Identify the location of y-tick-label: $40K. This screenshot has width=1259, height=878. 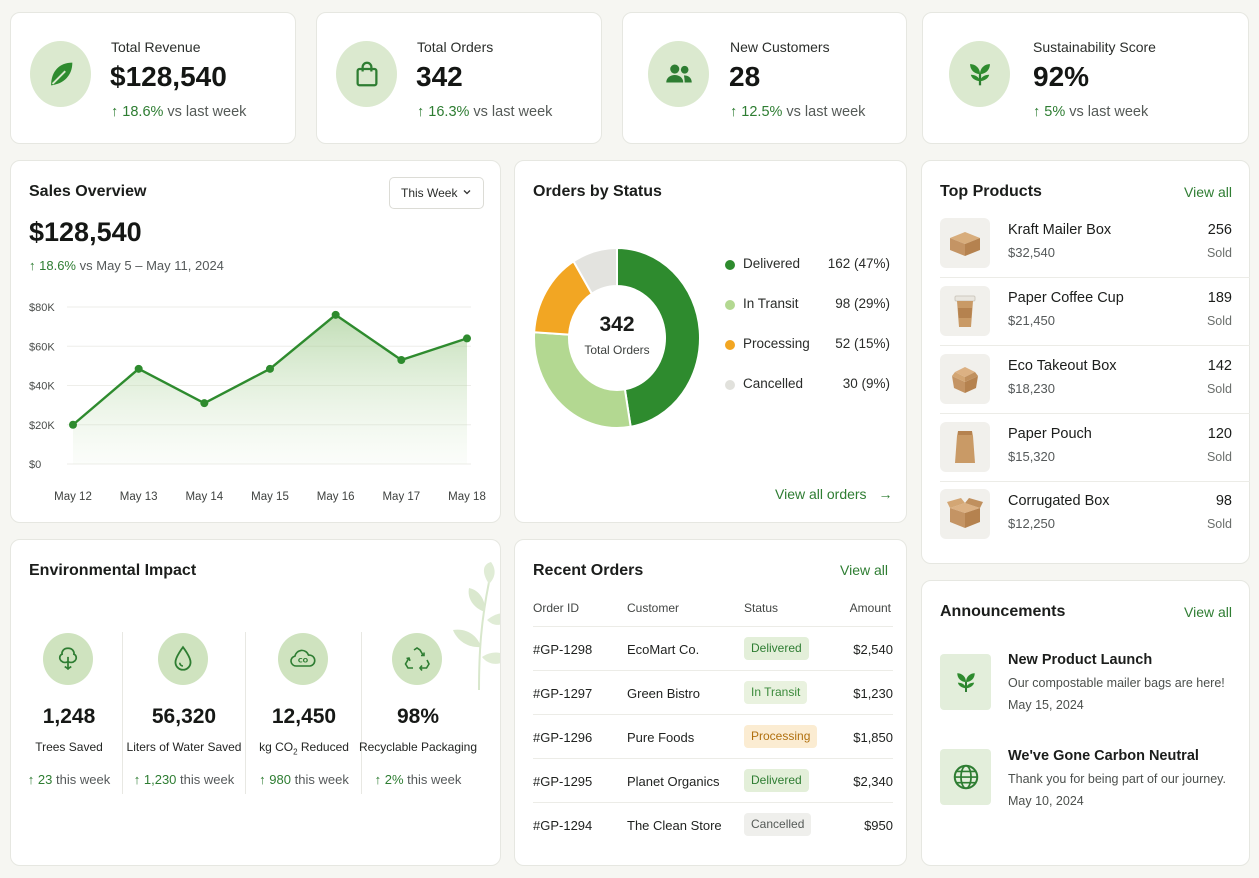
(42, 387).